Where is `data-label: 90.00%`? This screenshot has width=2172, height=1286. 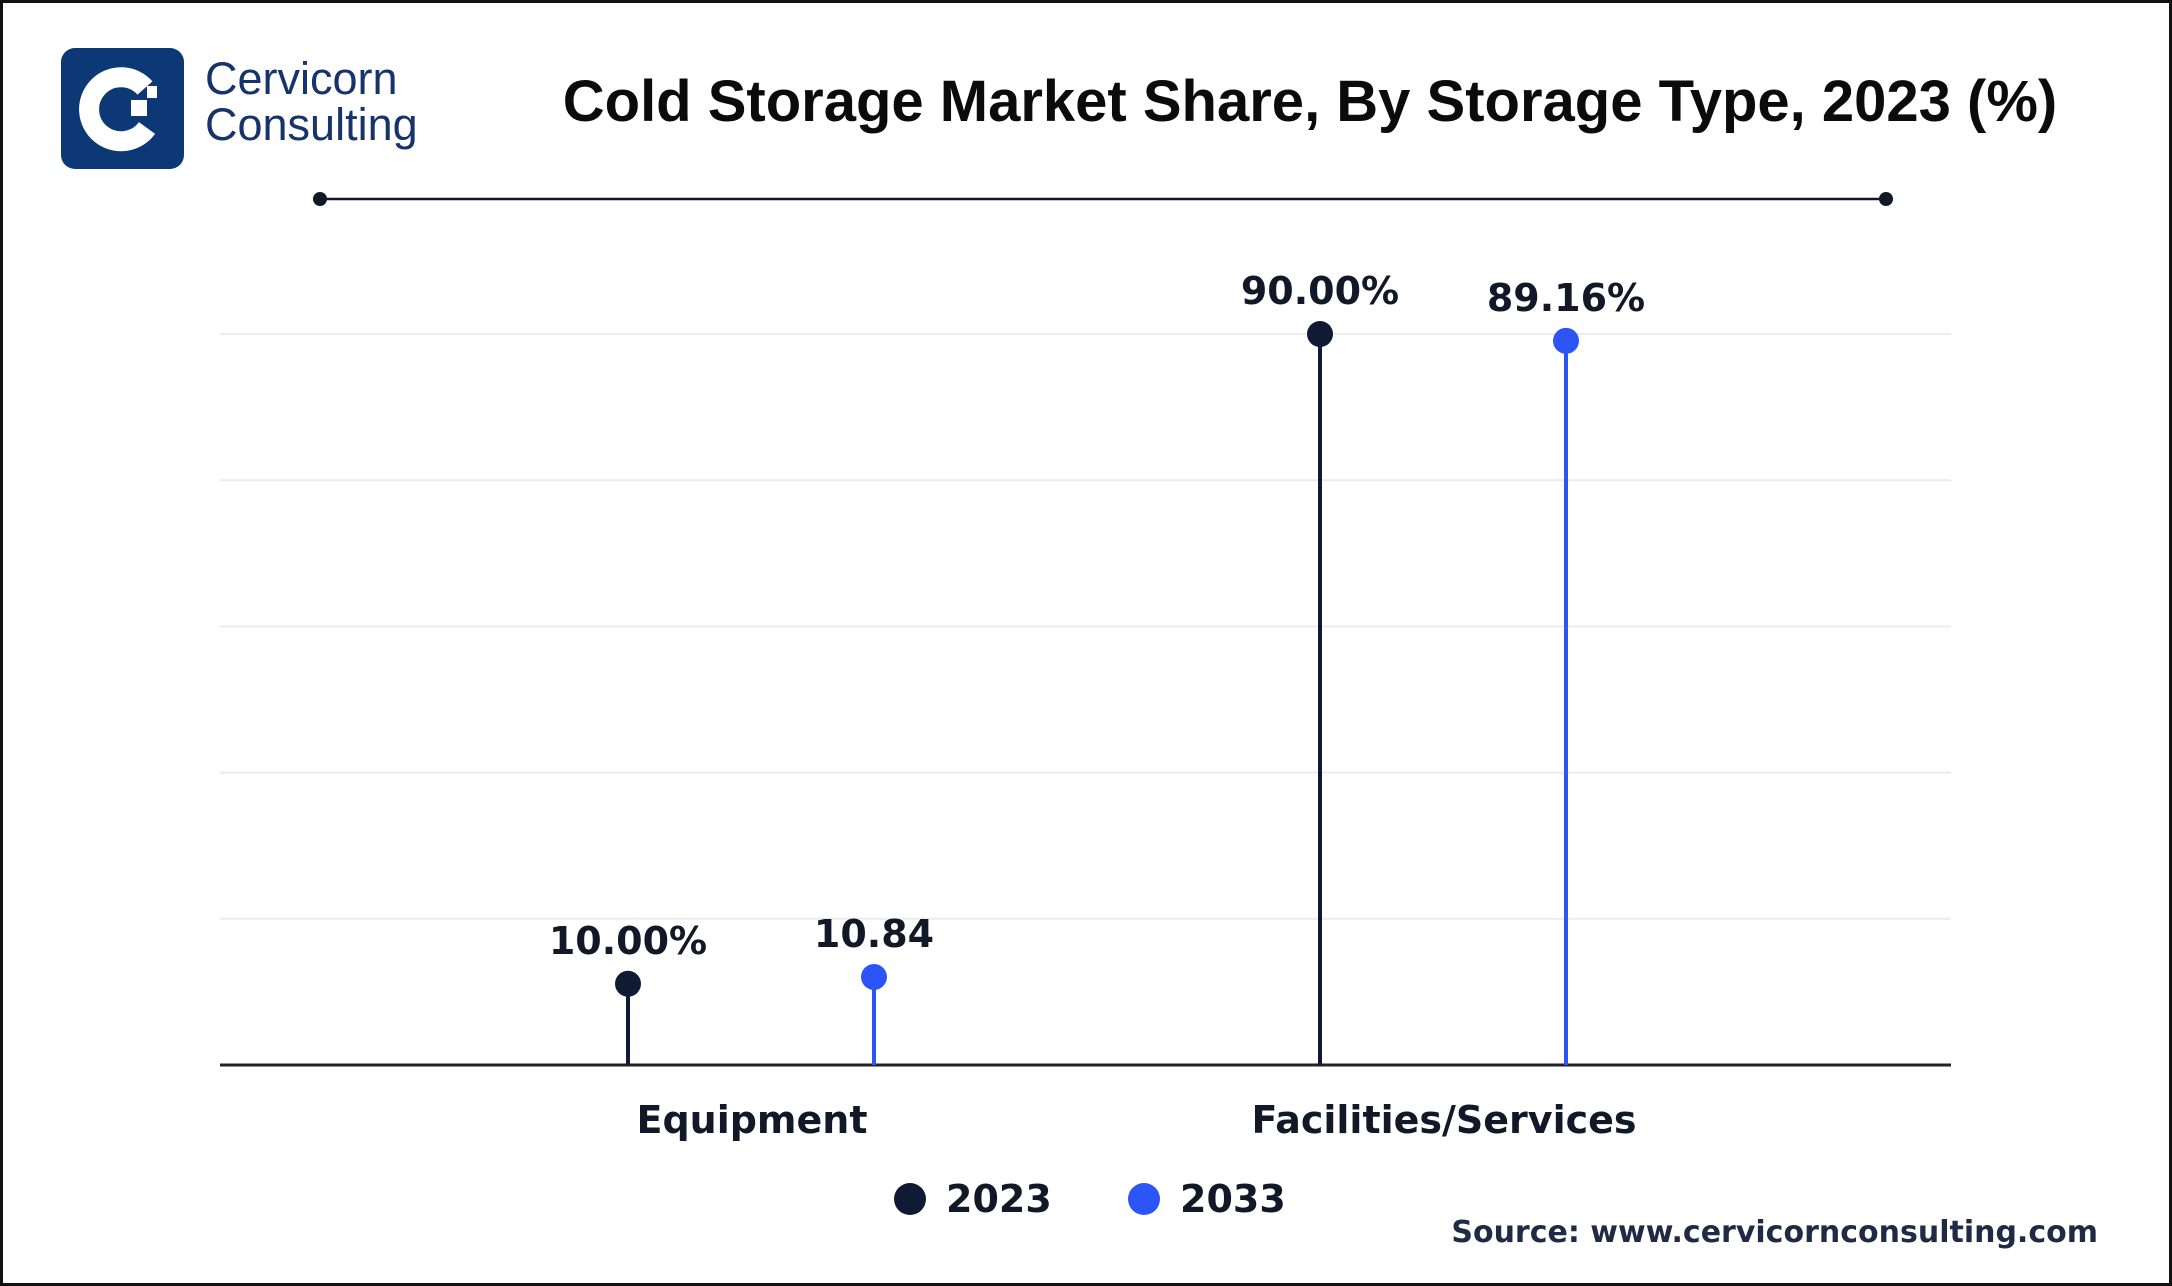 data-label: 90.00% is located at coordinates (1320, 291).